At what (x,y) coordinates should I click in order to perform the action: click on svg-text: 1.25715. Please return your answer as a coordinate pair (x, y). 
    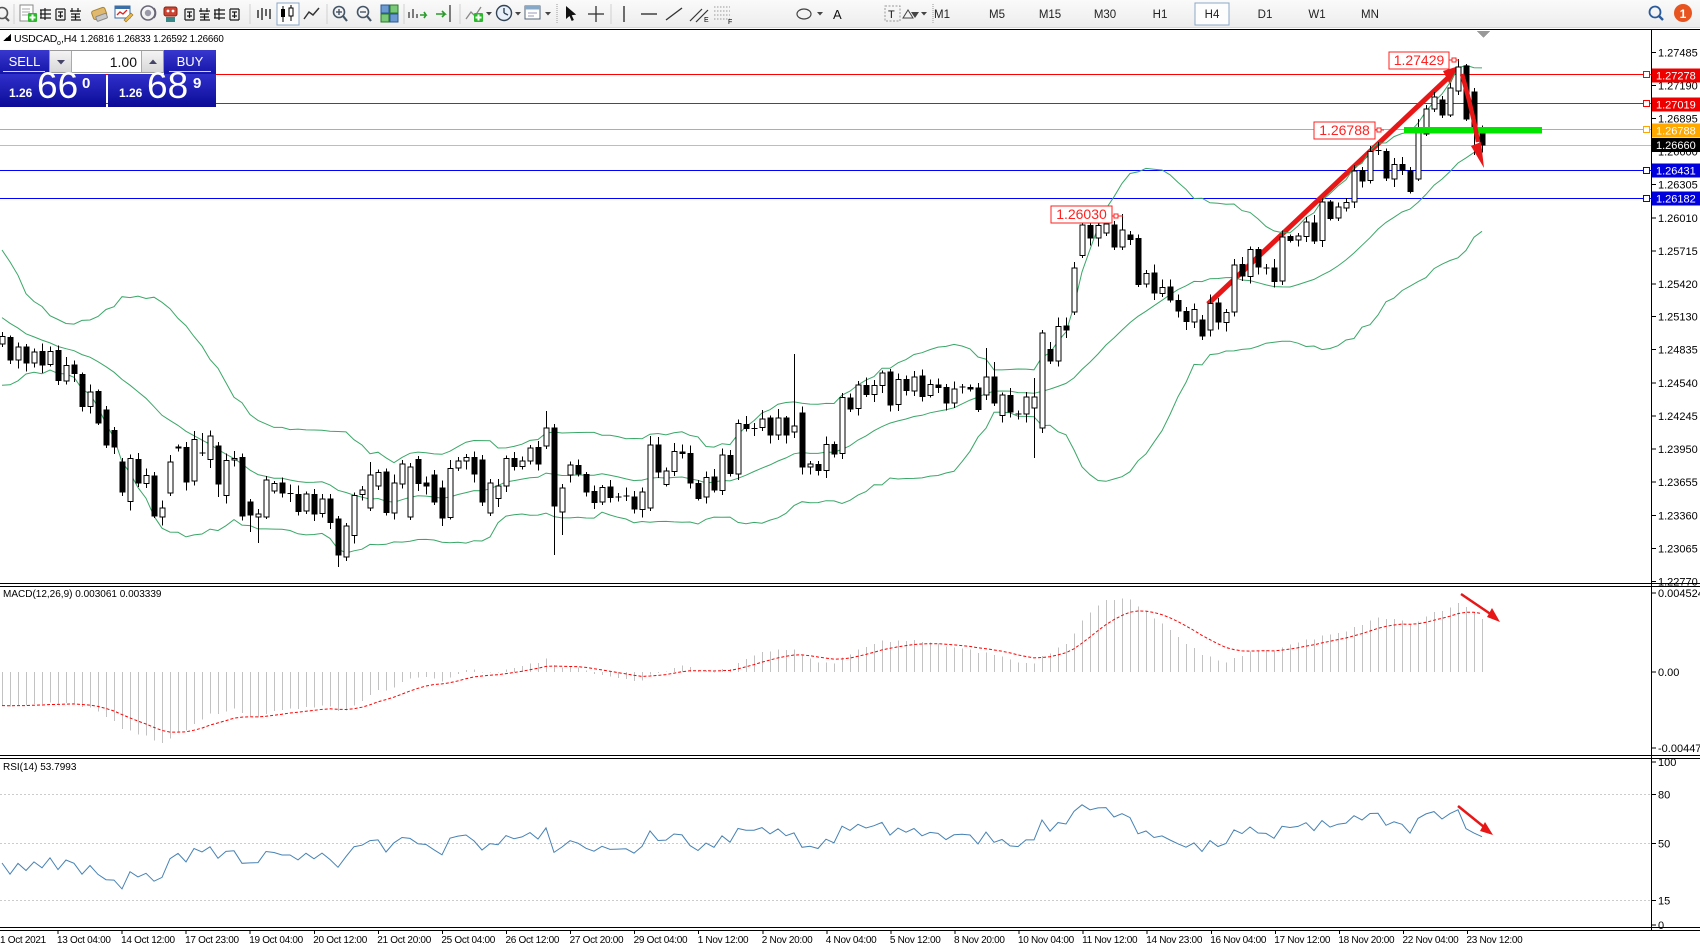
    Looking at the image, I should click on (1678, 252).